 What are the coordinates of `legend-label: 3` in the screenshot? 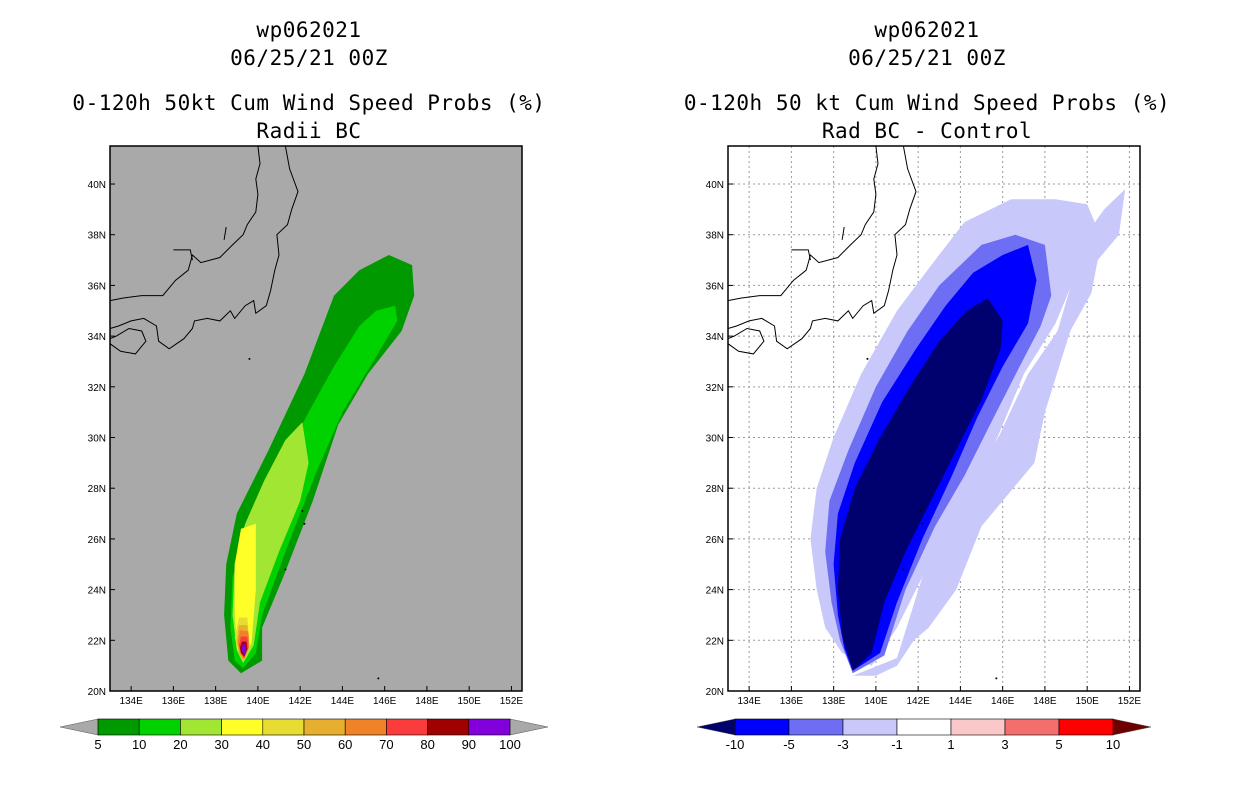 It's located at (1004, 744).